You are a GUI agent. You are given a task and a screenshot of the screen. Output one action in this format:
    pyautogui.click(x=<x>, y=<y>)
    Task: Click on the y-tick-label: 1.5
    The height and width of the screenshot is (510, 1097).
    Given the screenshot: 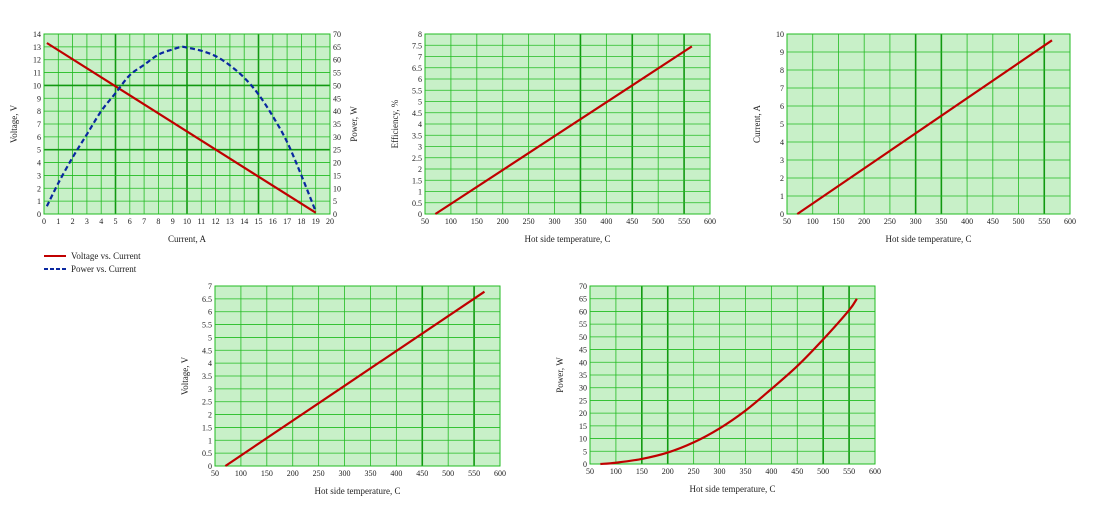 What is the action you would take?
    pyautogui.click(x=417, y=180)
    